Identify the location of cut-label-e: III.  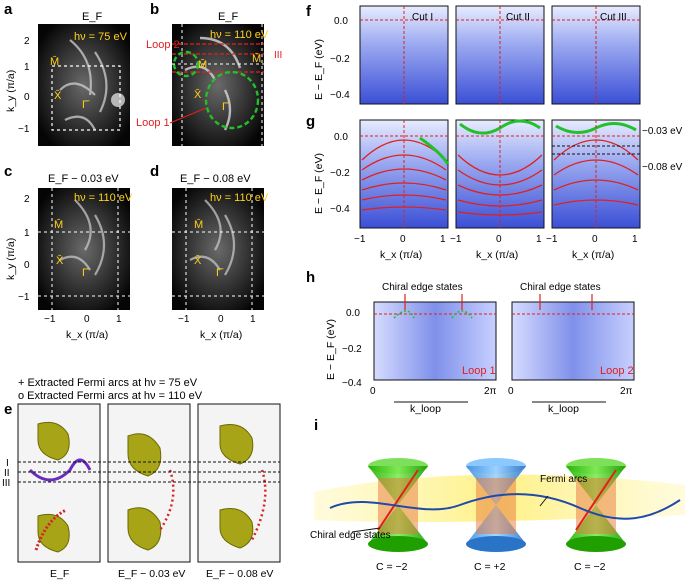
(6, 483).